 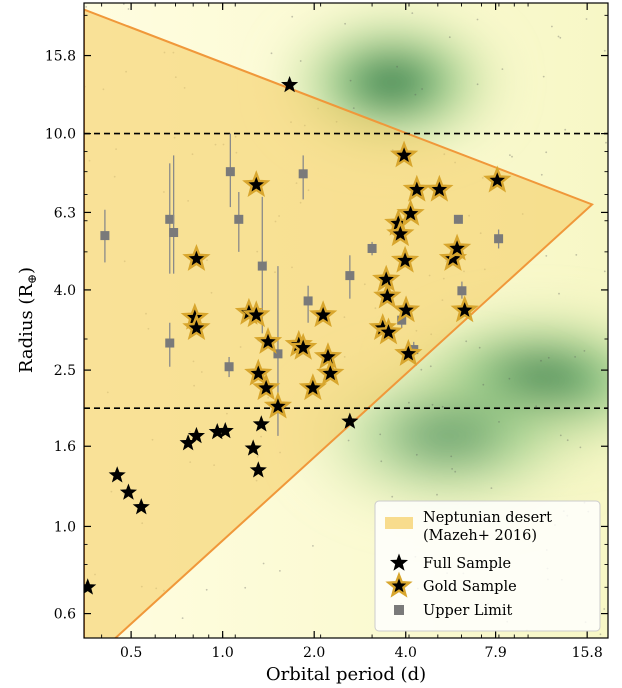 What do you see at coordinates (65, 371) in the screenshot?
I see `y-tick-label: 2.5` at bounding box center [65, 371].